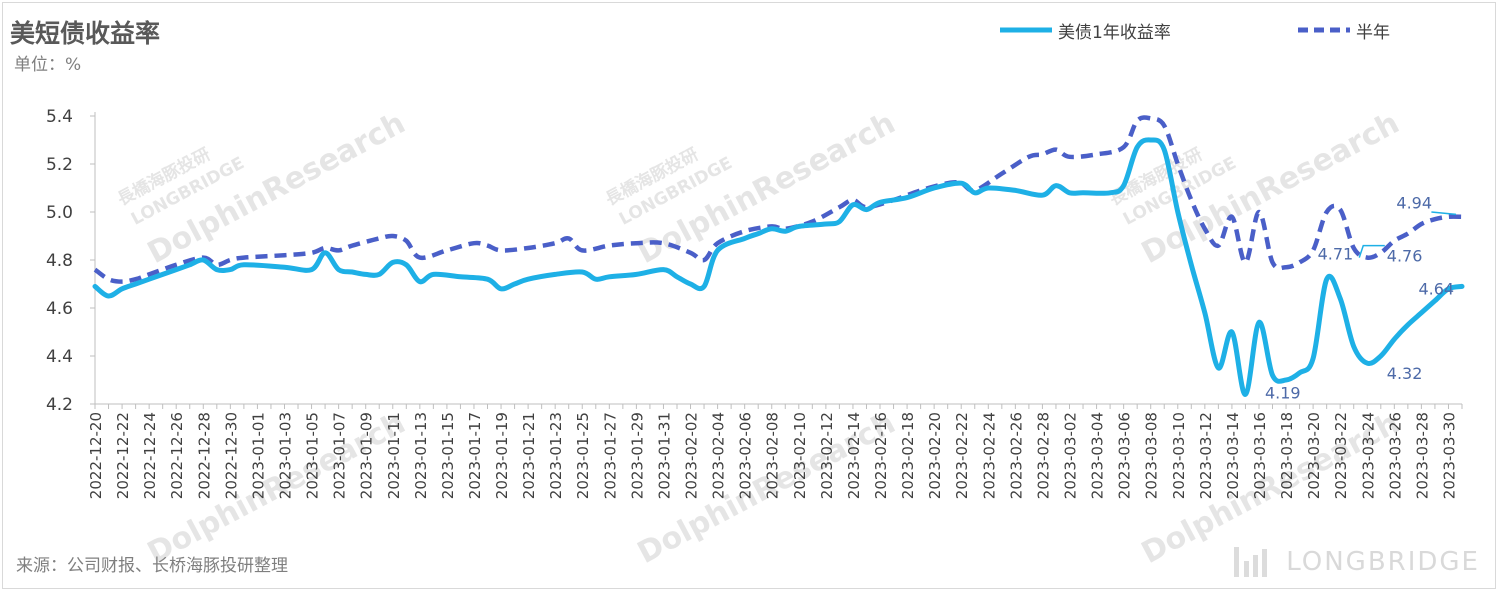 The height and width of the screenshot is (593, 1500). I want to click on x-tick-label: 2023-02-22, so click(962, 455).